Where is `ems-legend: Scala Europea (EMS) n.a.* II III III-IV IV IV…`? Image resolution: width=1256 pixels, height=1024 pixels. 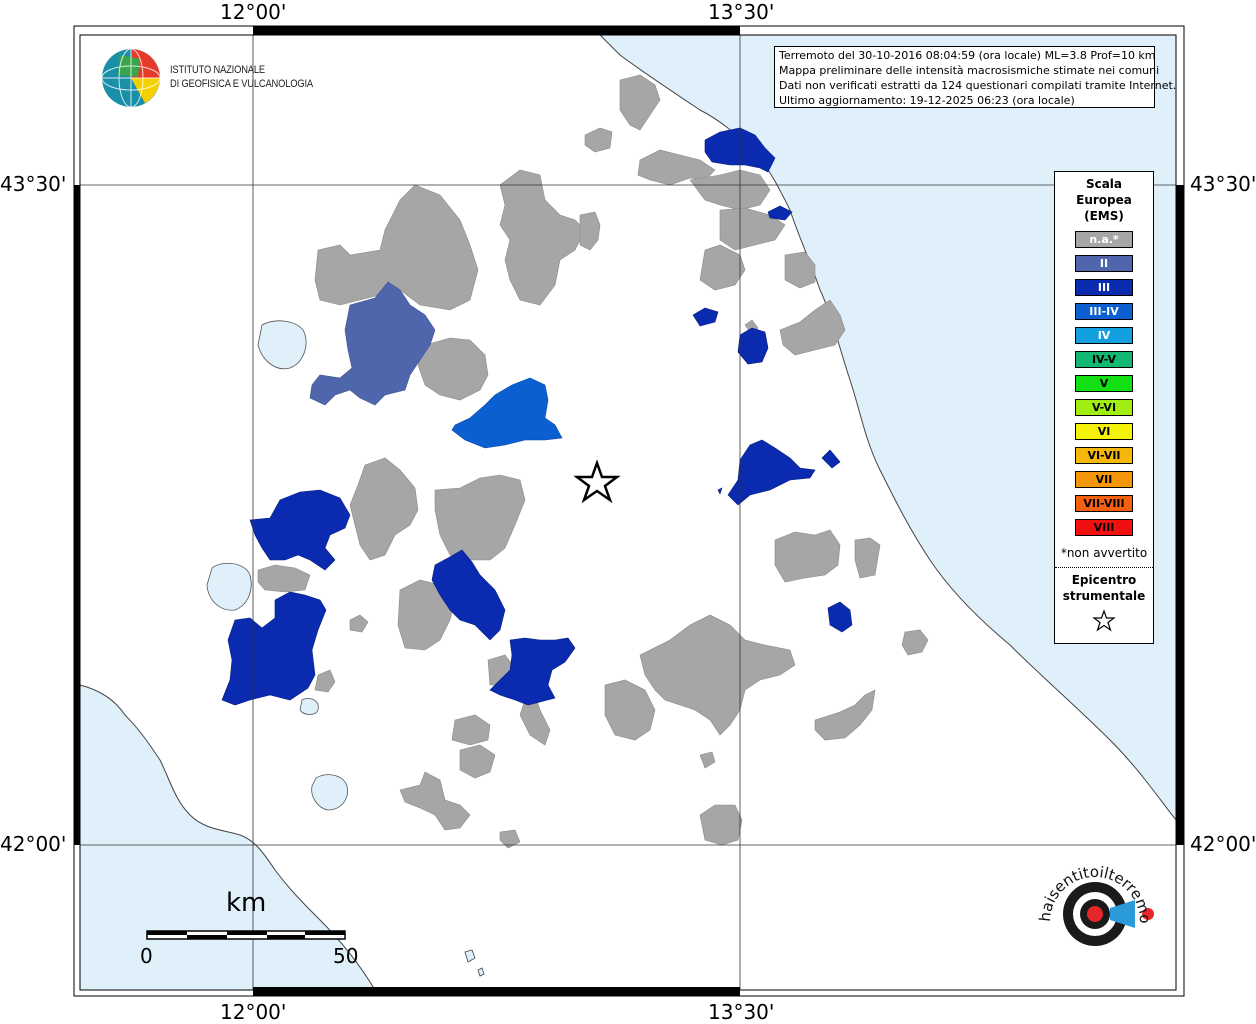
ems-legend: Scala Europea (EMS) n.a.* II III III-IV IV IV… is located at coordinates (1104, 407).